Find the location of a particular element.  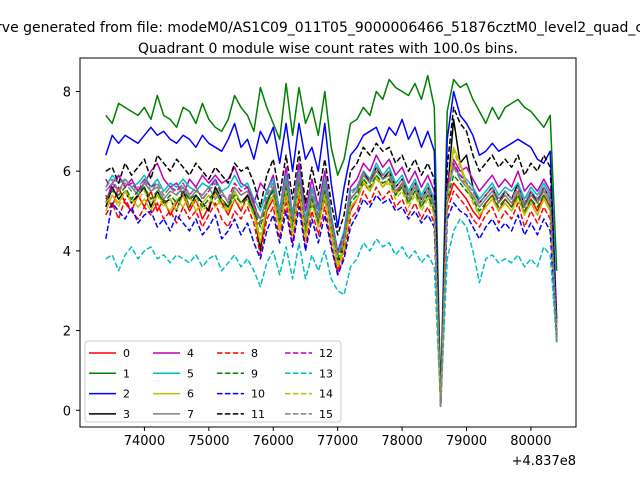

x-tick-label: 74000 is located at coordinates (144, 441).